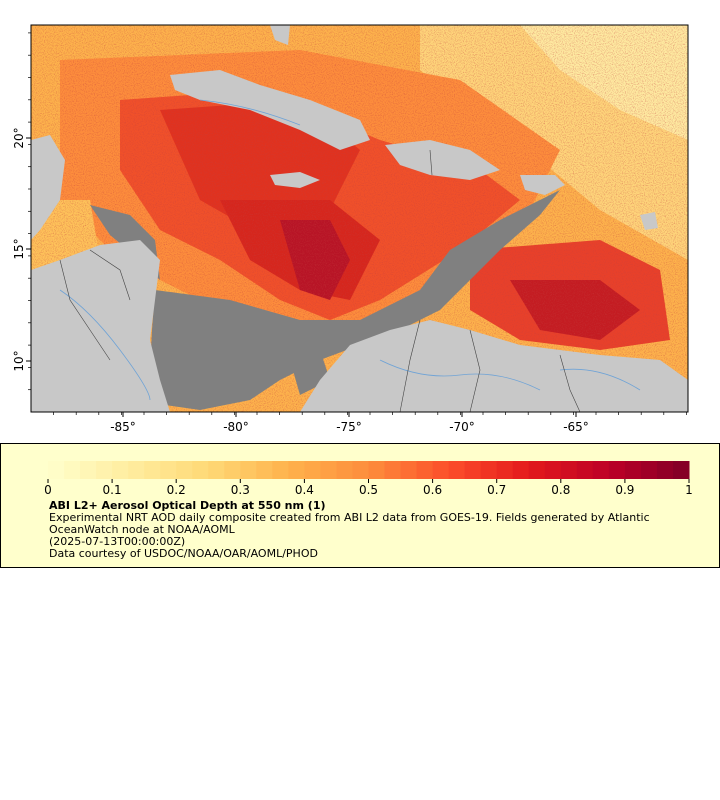 This screenshot has width=720, height=800. I want to click on land-south-america, so click(494, 366).